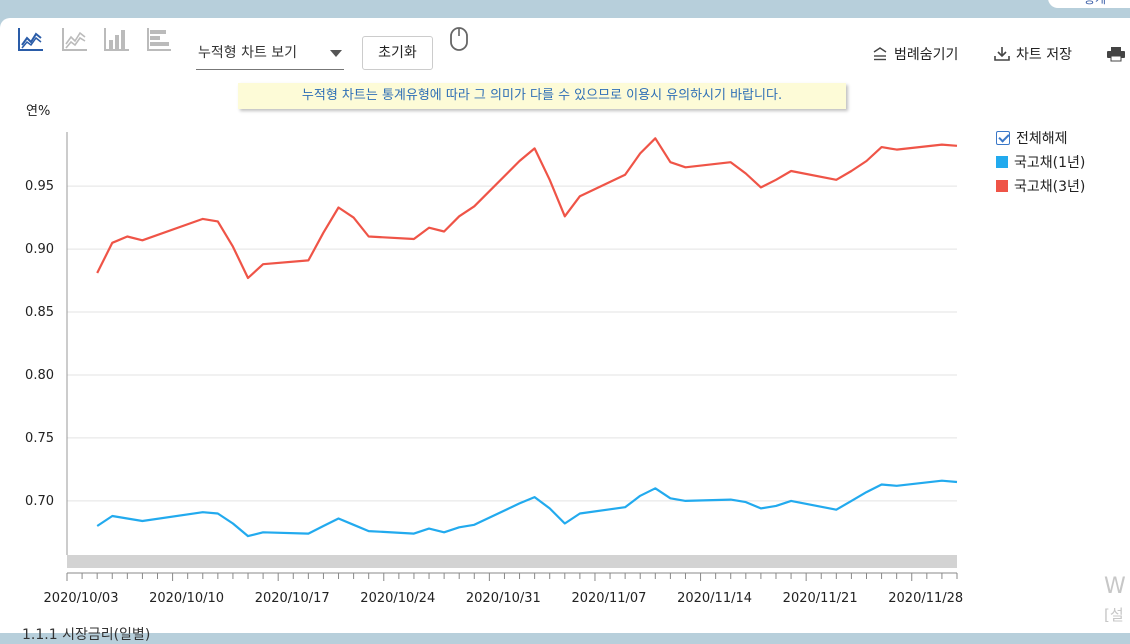  What do you see at coordinates (503, 598) in the screenshot?
I see `x-tick-label: 2020/10/31` at bounding box center [503, 598].